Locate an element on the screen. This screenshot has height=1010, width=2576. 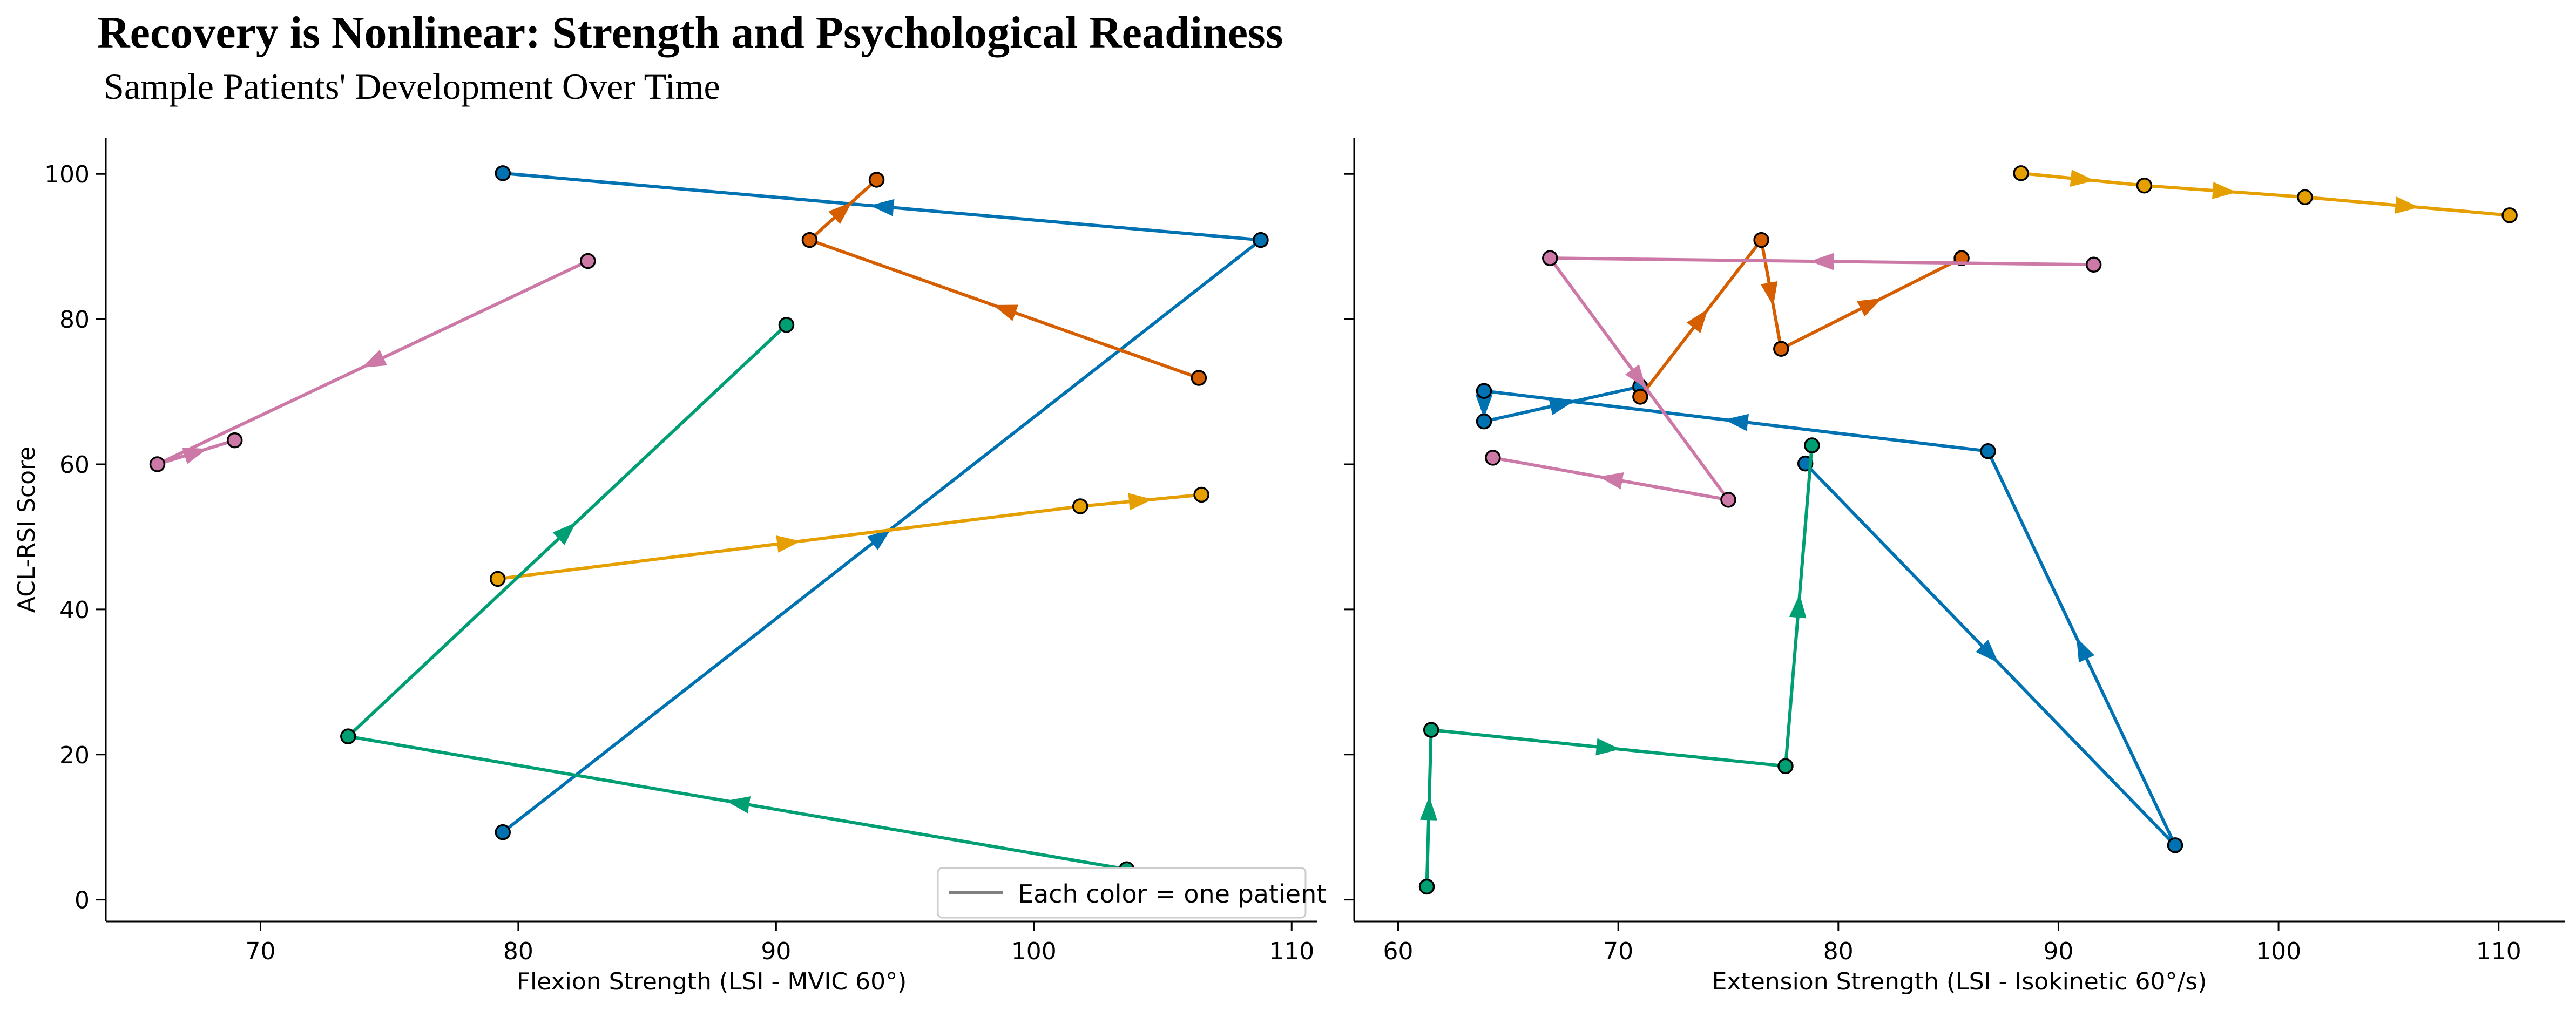
y-tick-label: 0 is located at coordinates (82, 901).